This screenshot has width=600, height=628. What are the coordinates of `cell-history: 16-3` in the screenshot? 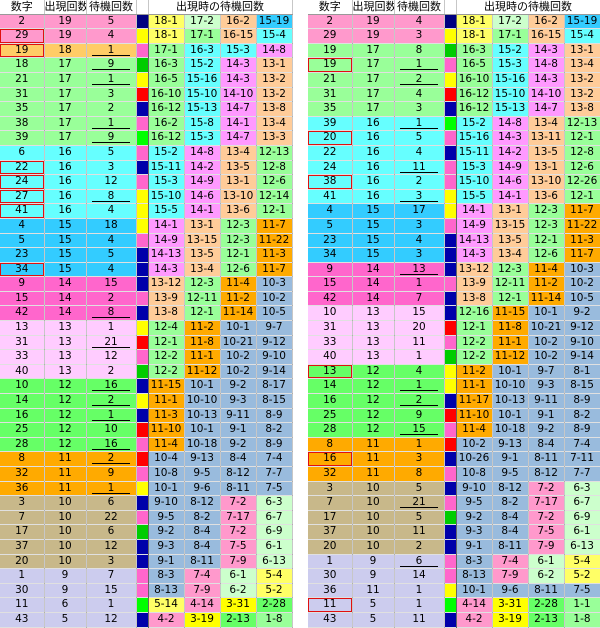 It's located at (166, 65).